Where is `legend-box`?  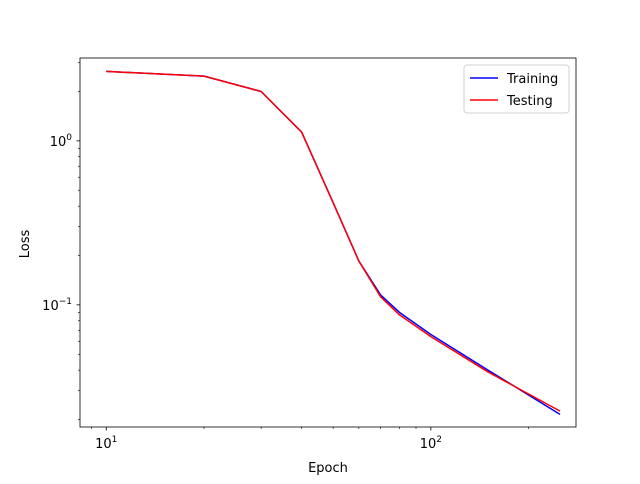 legend-box is located at coordinates (516, 89).